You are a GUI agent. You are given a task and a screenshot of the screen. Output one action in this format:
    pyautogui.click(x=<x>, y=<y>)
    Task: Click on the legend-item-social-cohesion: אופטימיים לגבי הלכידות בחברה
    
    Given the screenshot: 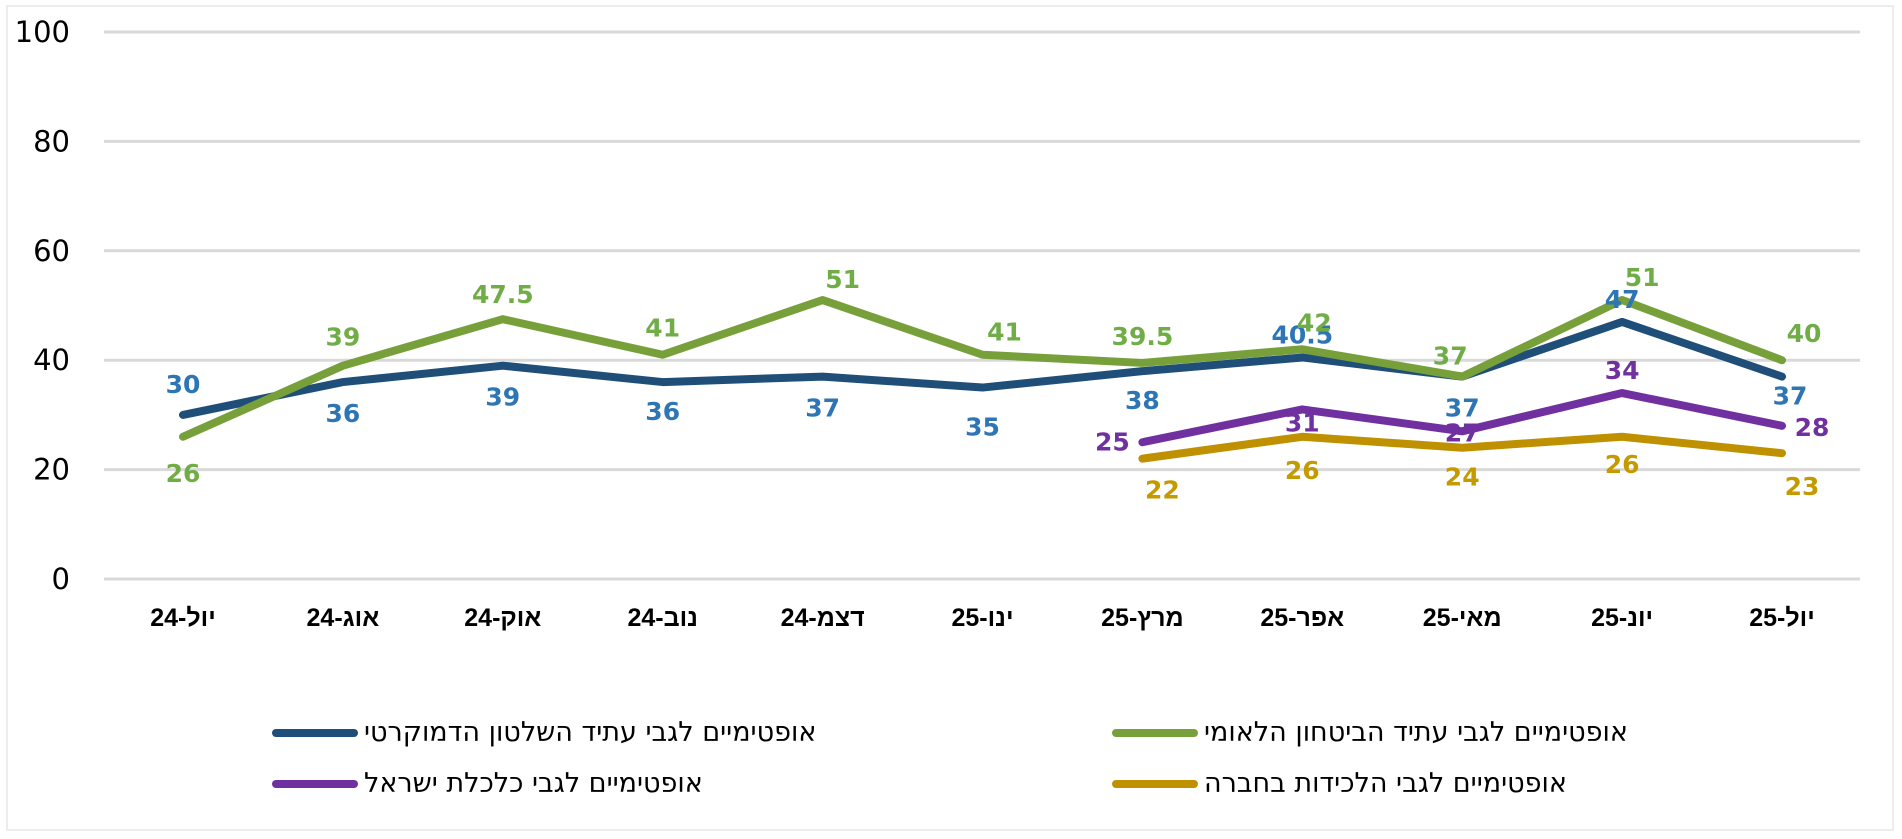 What is the action you would take?
    pyautogui.click(x=1339, y=783)
    